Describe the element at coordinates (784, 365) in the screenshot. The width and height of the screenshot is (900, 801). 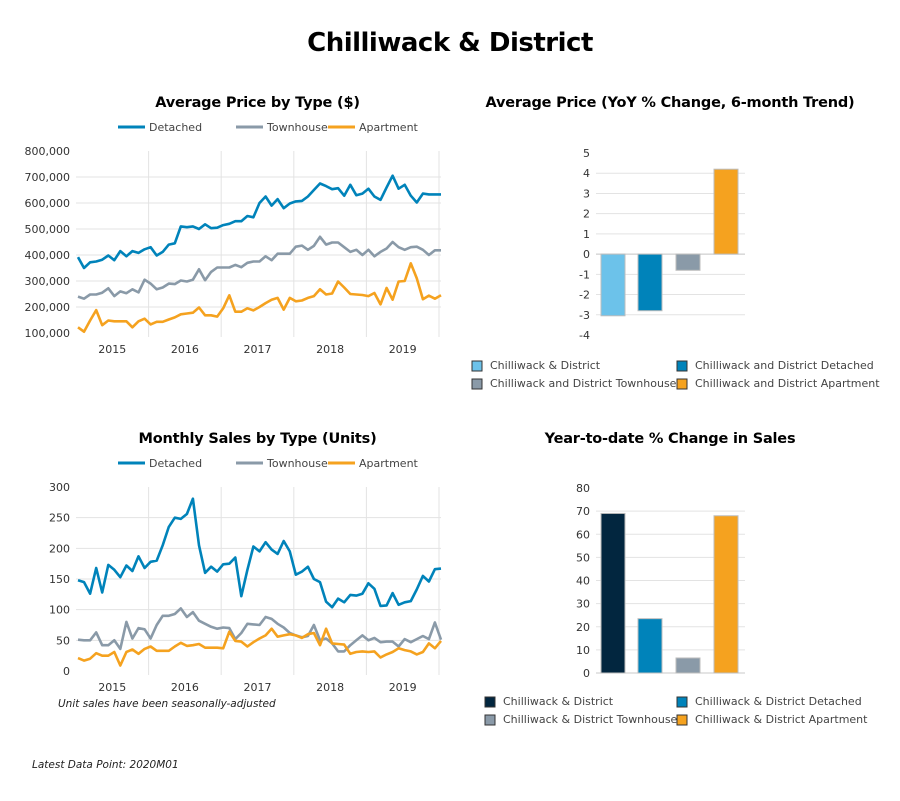
I see `legend-label: Chilliwack and District Detached` at that location.